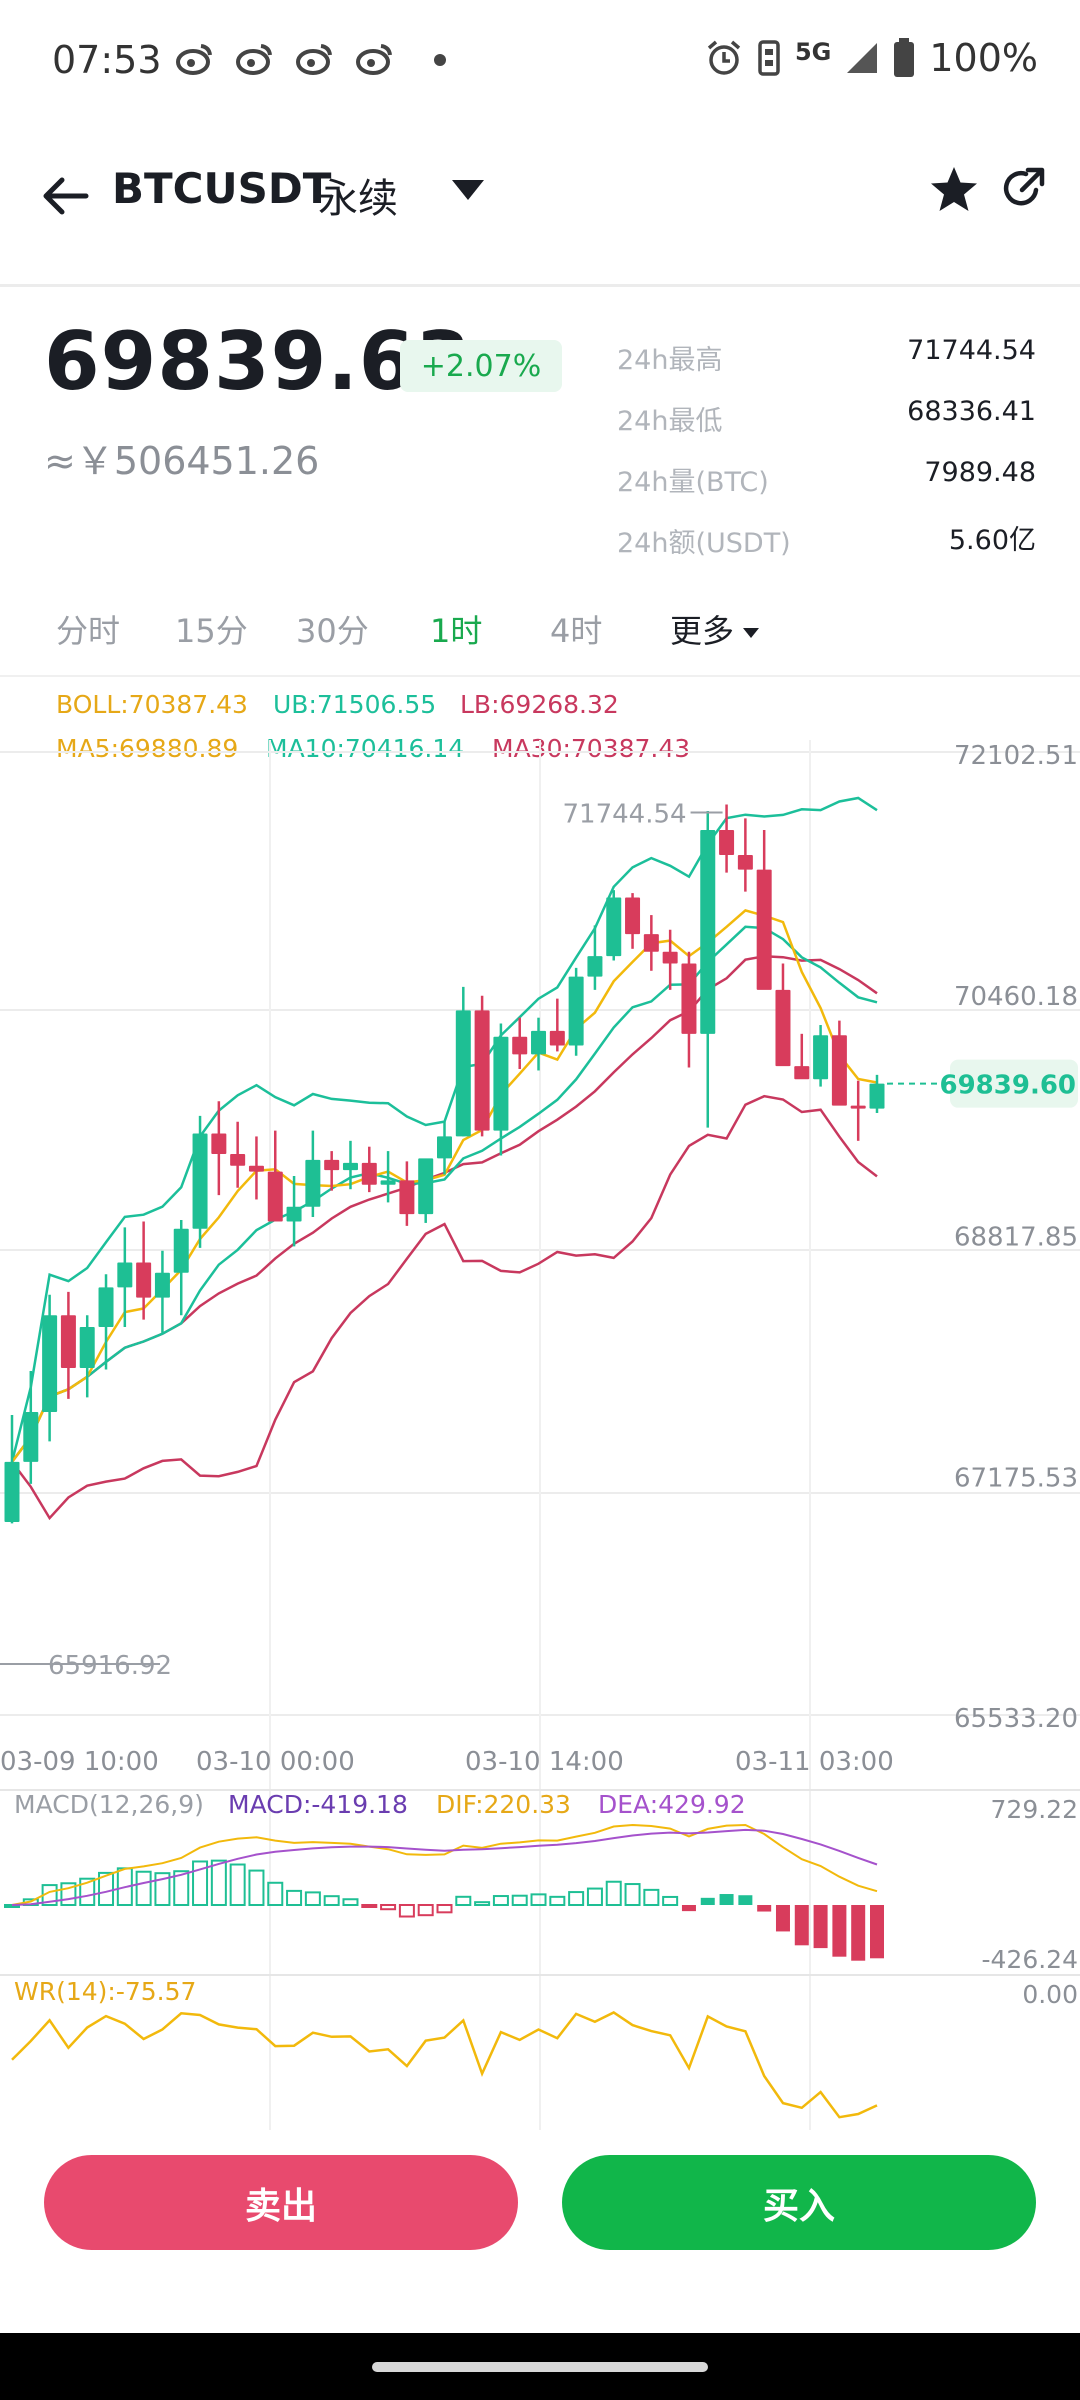  I want to click on top-bar: BTCUSDT 永续, so click(540, 195).